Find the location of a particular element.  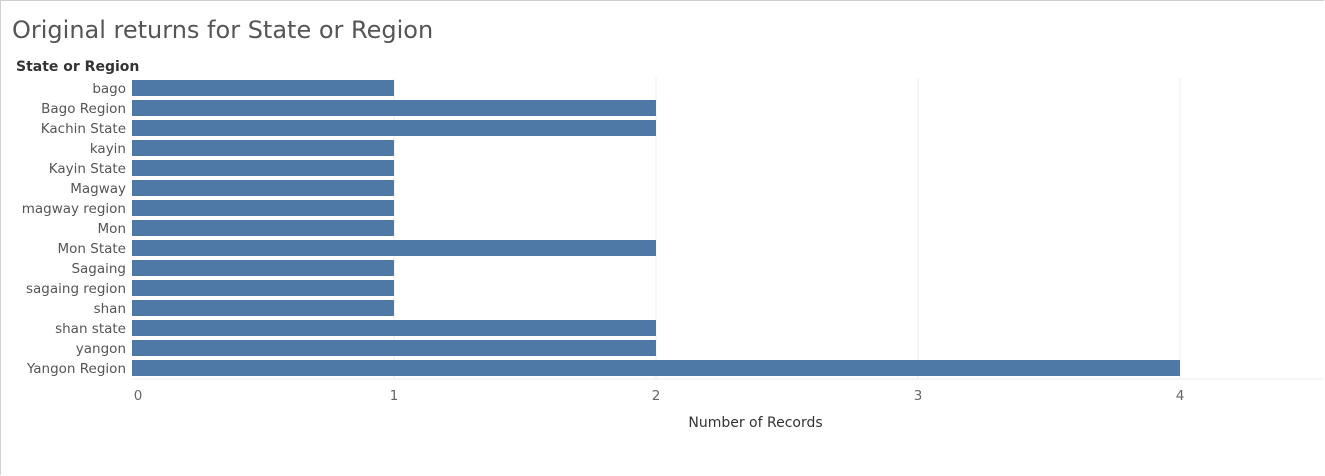

category-label: Kayin State is located at coordinates (87, 169).